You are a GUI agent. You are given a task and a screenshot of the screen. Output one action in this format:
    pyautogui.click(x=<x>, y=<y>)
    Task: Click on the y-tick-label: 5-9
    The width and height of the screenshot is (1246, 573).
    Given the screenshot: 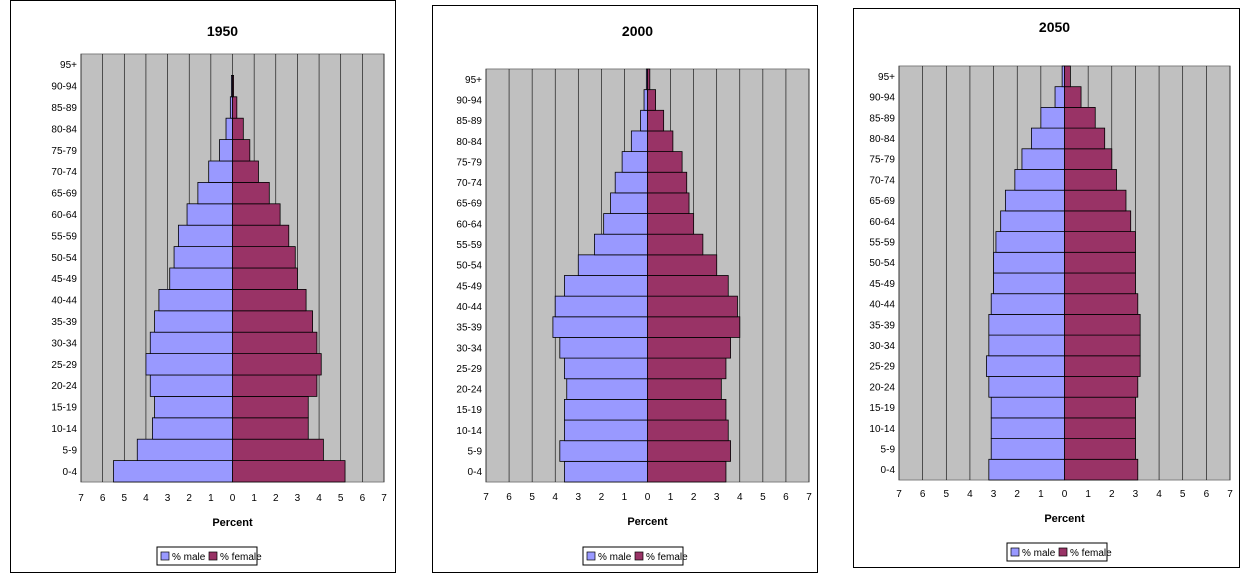 What is the action you would take?
    pyautogui.click(x=475, y=452)
    